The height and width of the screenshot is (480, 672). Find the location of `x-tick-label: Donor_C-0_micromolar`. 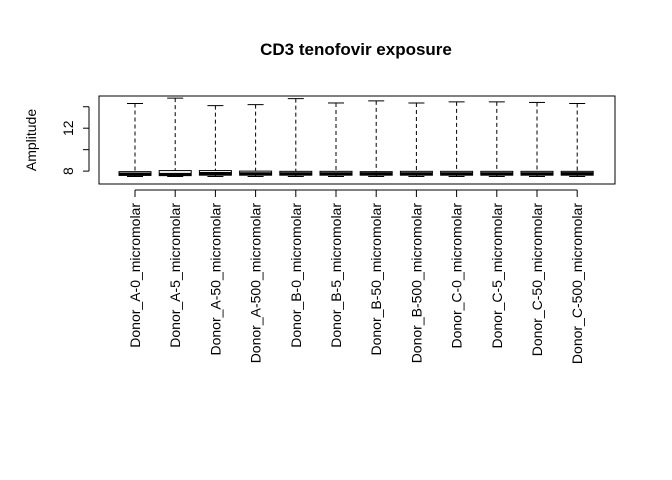

x-tick-label: Donor_C-0_micromolar is located at coordinates (457, 276).